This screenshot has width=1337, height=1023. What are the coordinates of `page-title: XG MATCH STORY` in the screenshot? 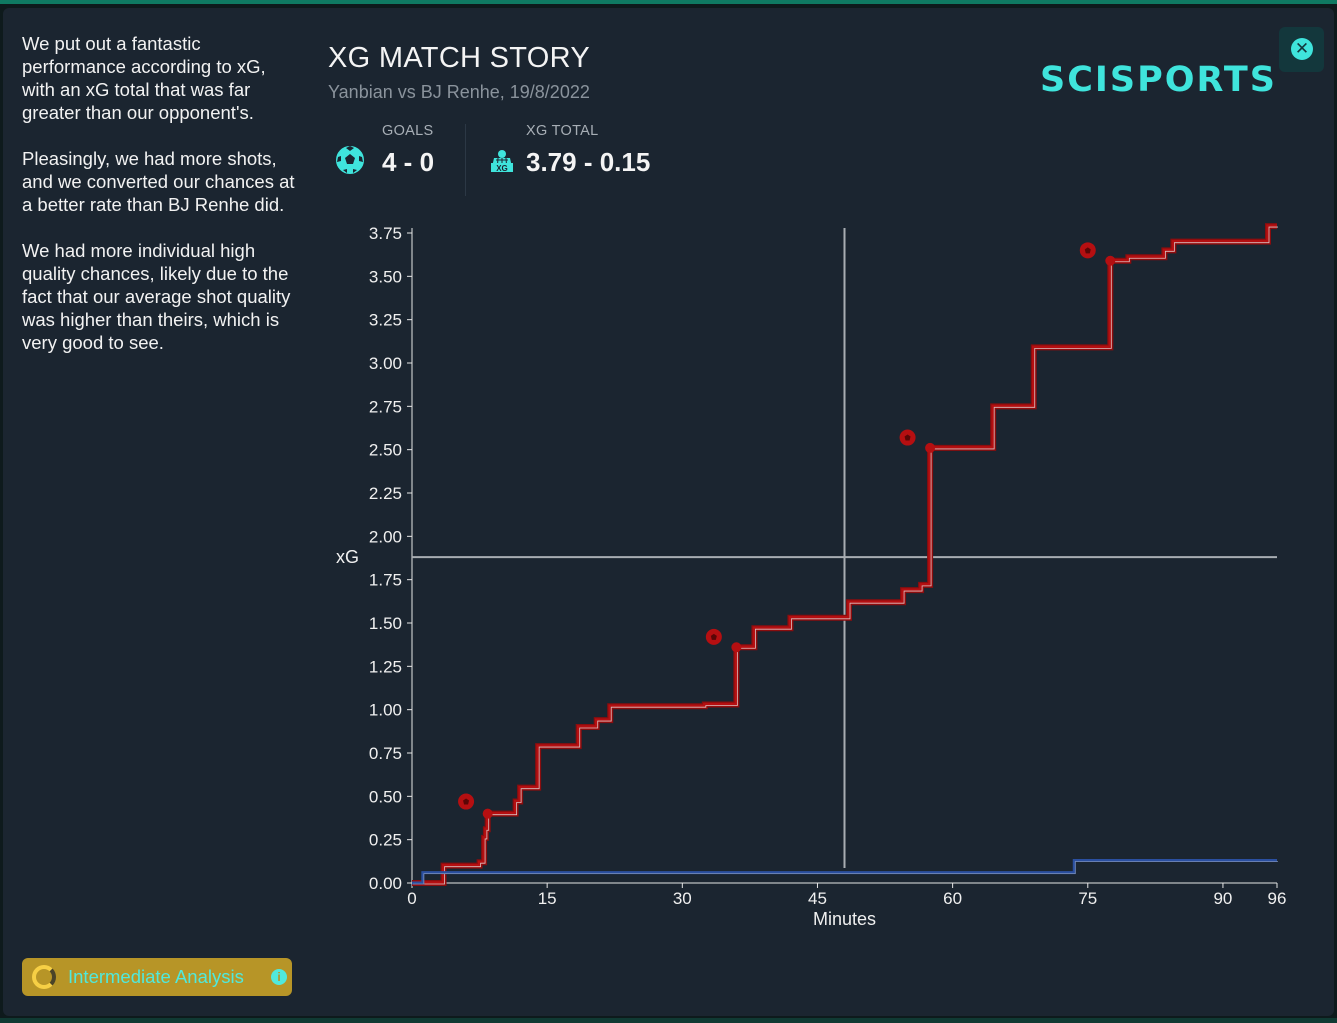 It's located at (459, 58).